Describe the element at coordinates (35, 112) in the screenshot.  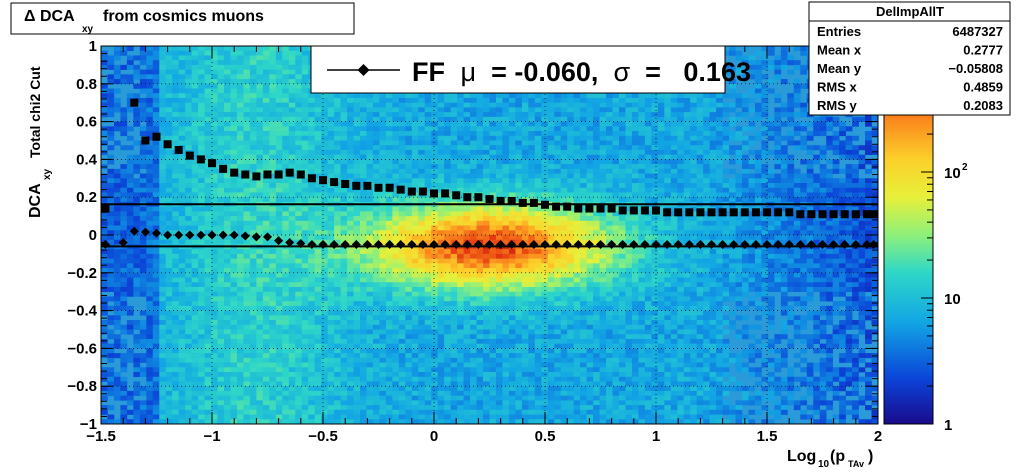
I see `subtitle: Total chi2 Cut` at that location.